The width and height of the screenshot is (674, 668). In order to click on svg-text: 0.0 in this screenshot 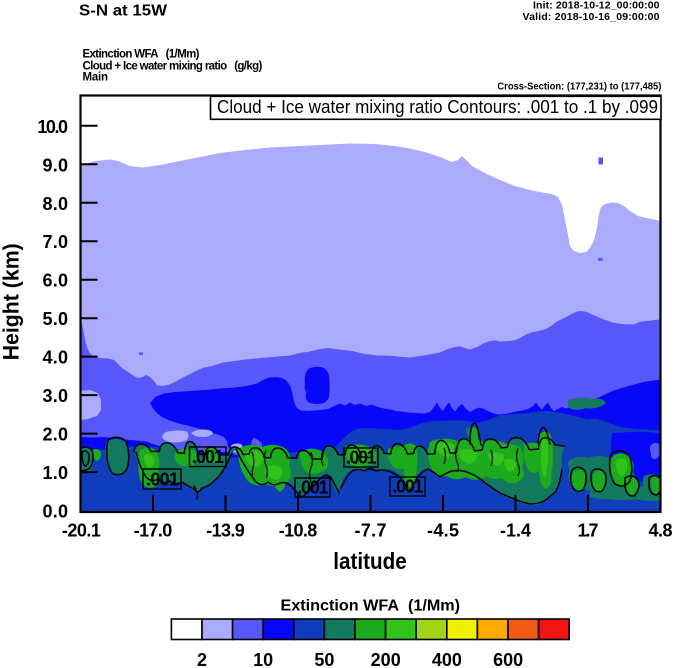, I will do `click(56, 512)`.